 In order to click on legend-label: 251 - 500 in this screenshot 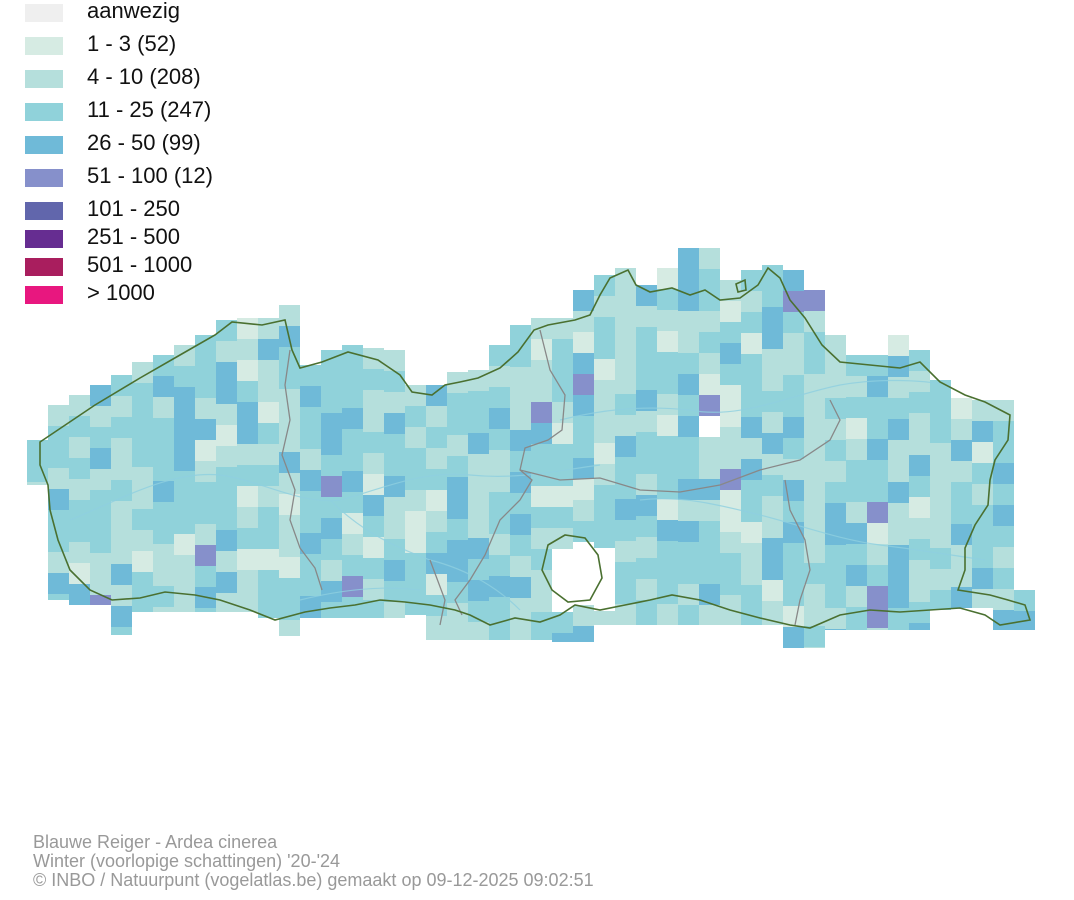, I will do `click(133, 236)`.